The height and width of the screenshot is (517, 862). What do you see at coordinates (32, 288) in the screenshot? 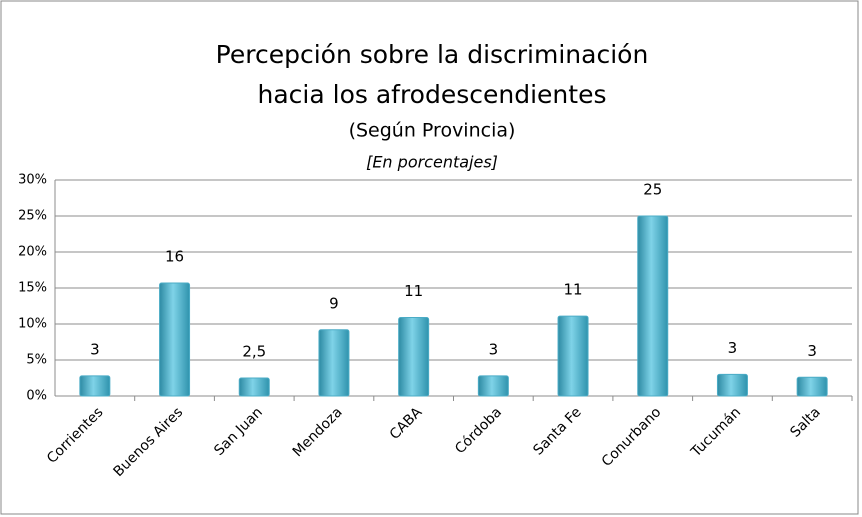
I see `y-tick-label: 15%` at bounding box center [32, 288].